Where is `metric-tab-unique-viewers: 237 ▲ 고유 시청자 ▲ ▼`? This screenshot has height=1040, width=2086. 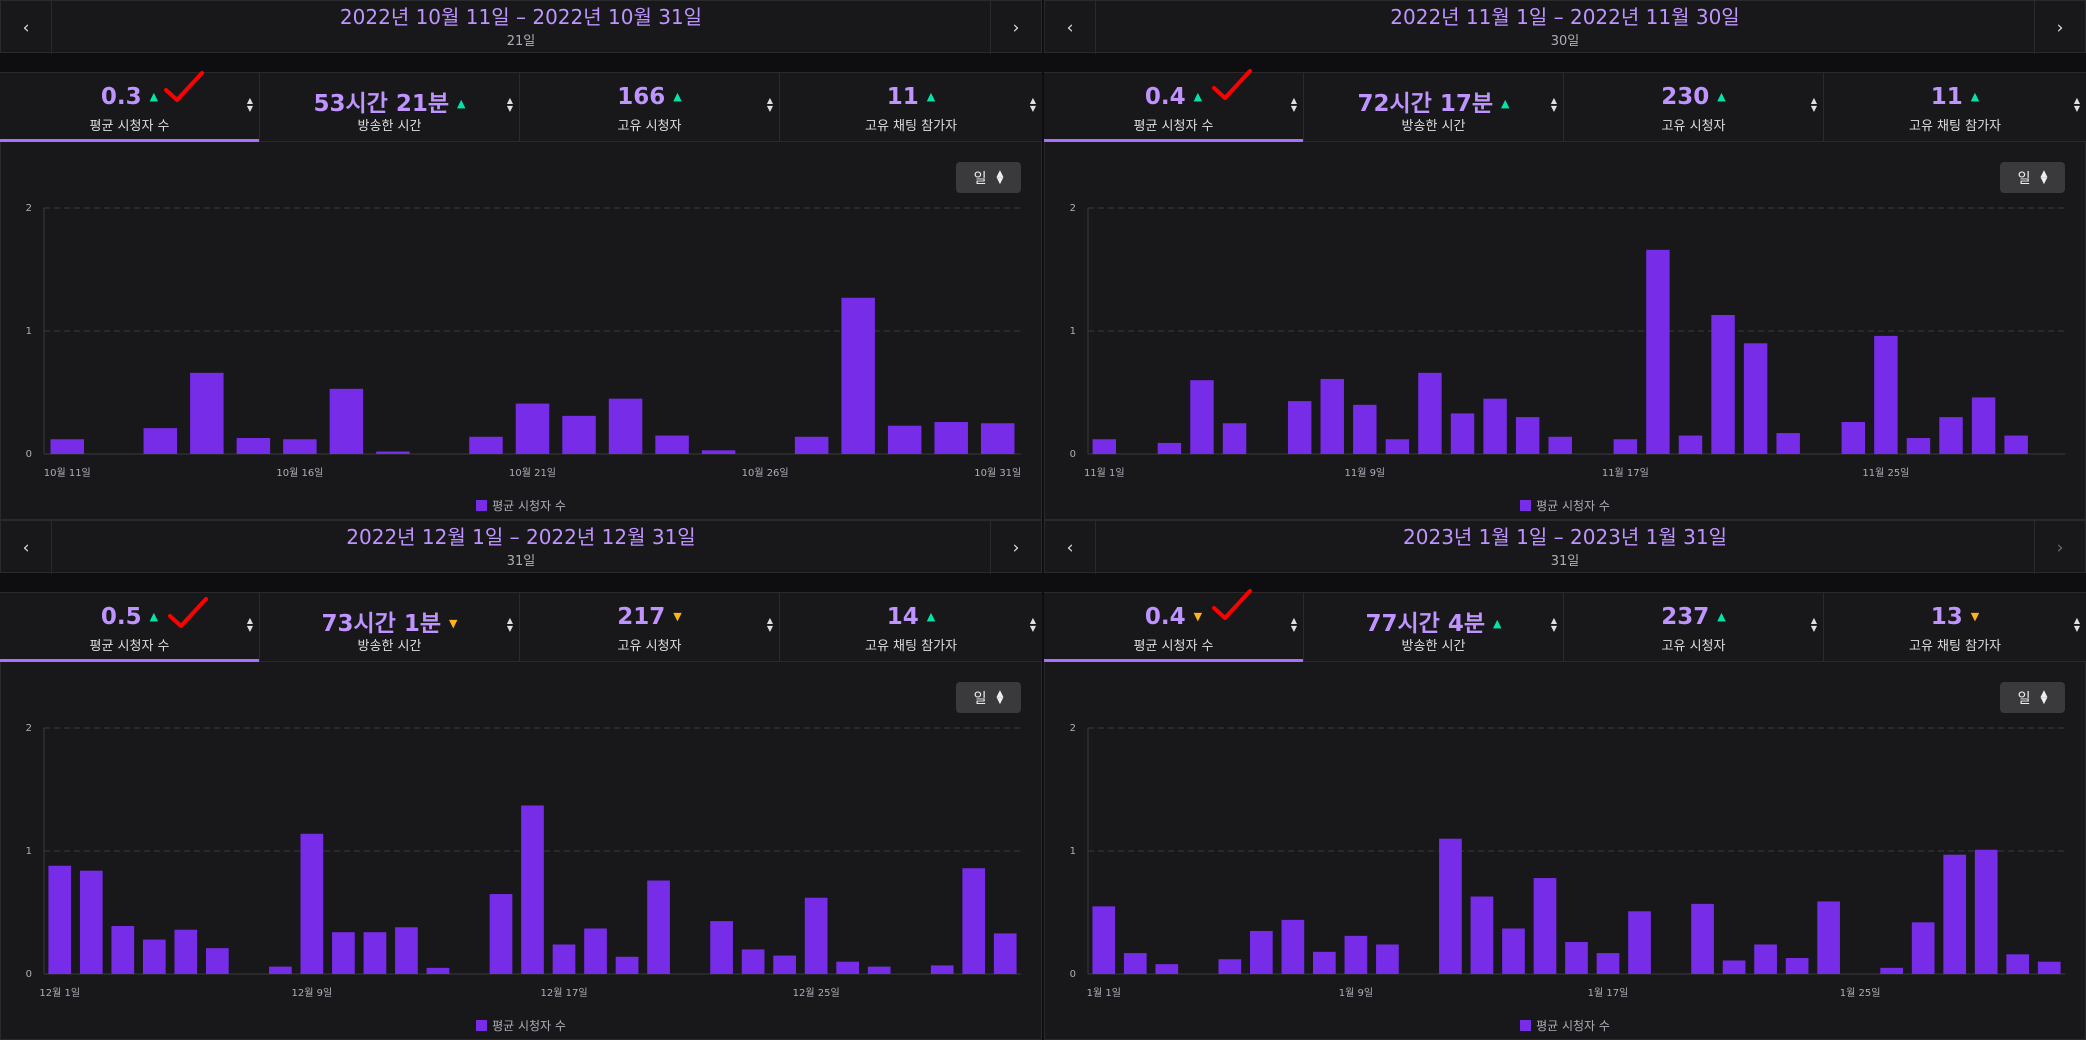 metric-tab-unique-viewers: 237 ▲ 고유 시청자 ▲ ▼ is located at coordinates (1694, 627).